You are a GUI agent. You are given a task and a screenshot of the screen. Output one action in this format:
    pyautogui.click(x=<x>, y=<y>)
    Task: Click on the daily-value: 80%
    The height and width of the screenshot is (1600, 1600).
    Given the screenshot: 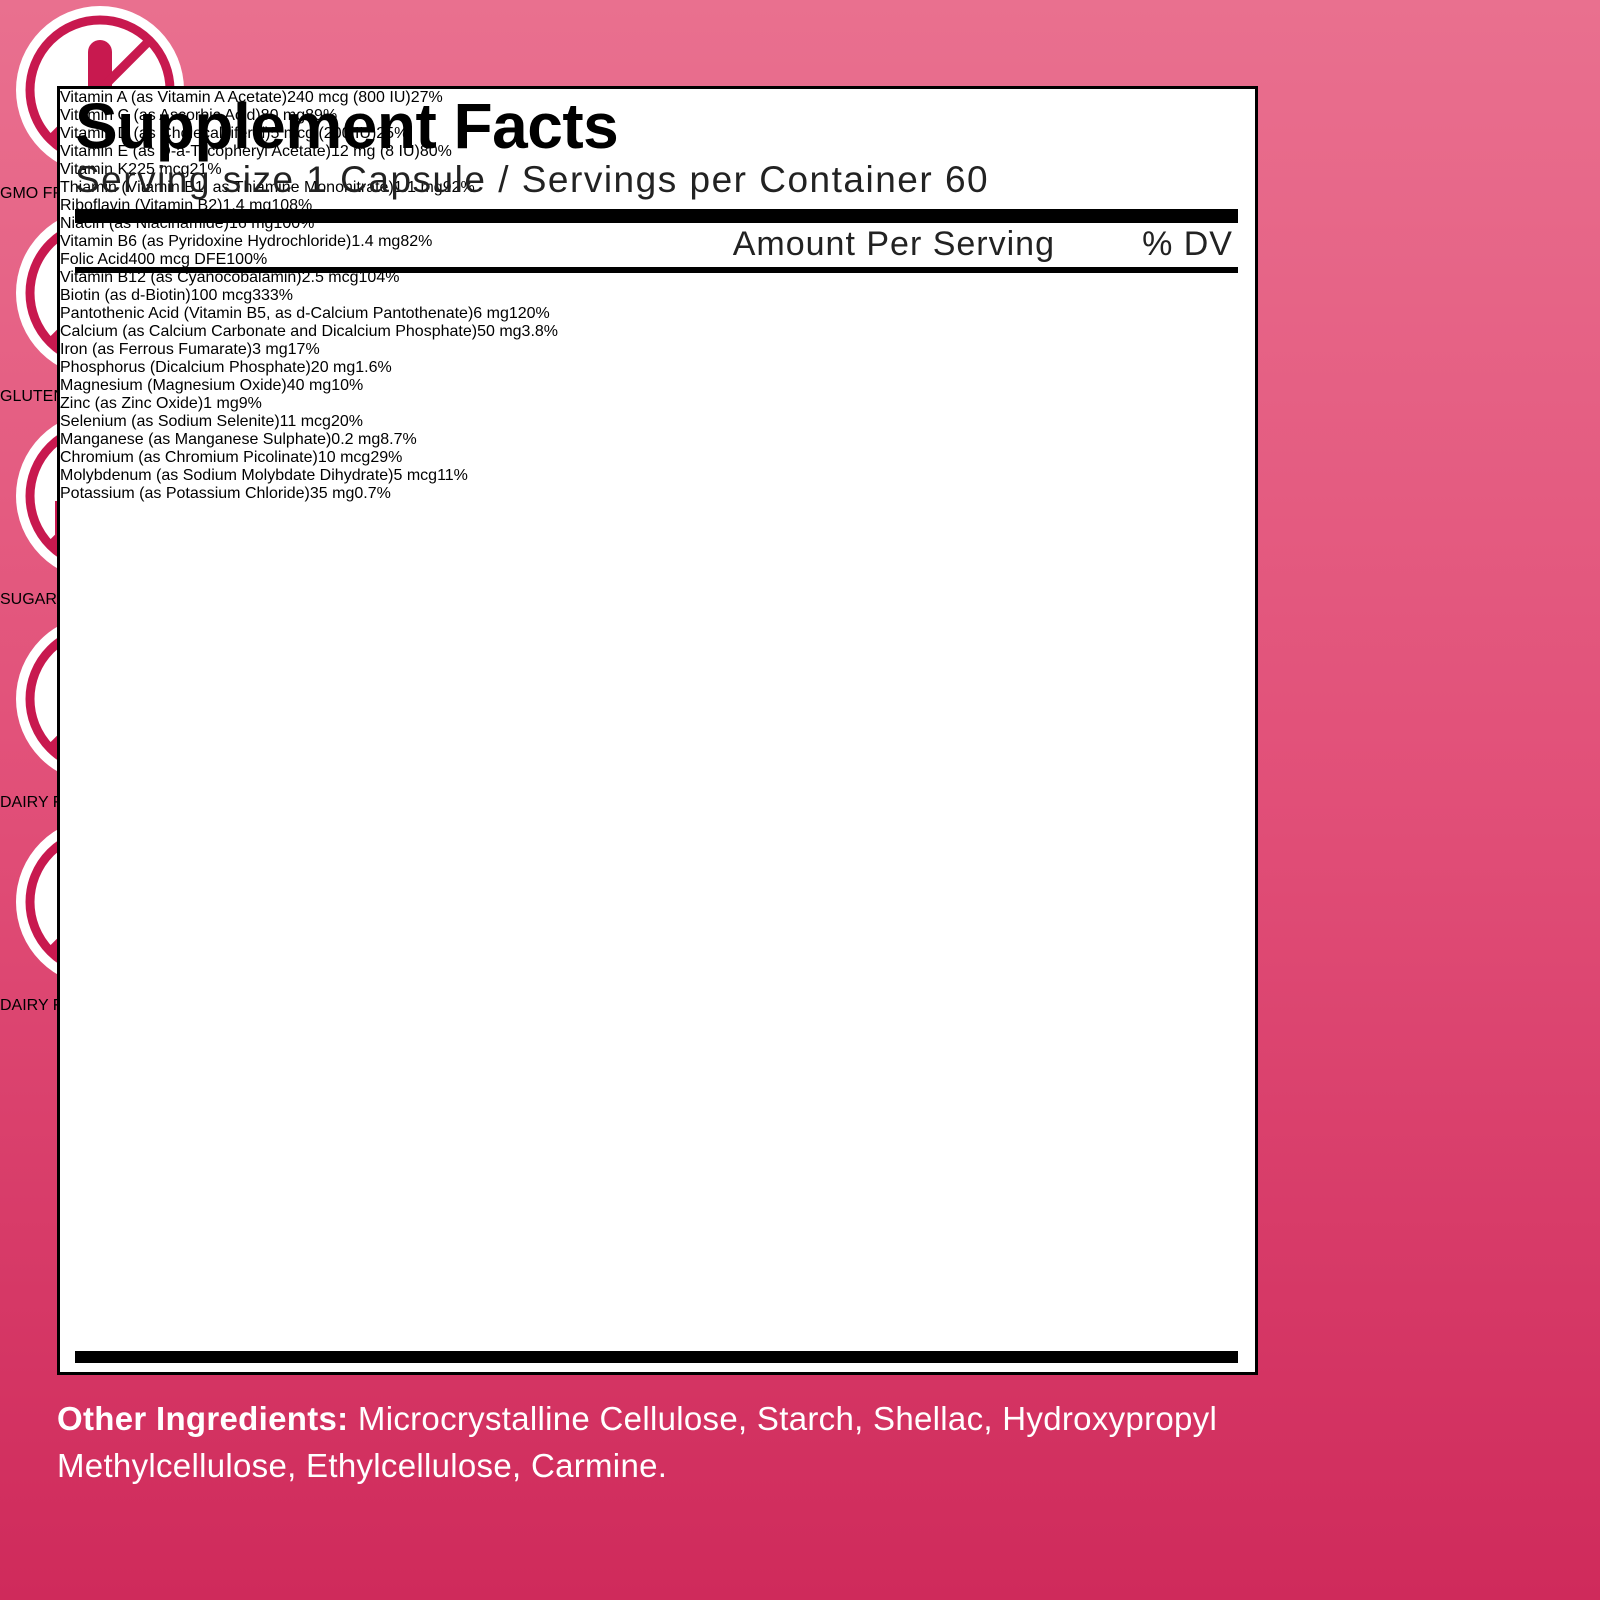 What is the action you would take?
    pyautogui.click(x=435, y=151)
    